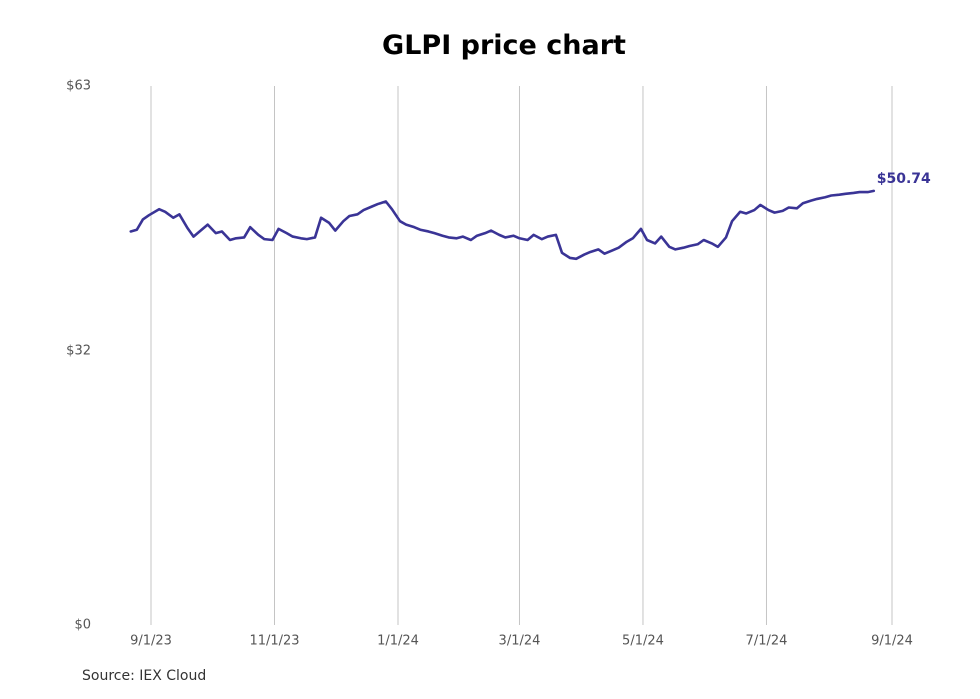 The width and height of the screenshot is (980, 699). Describe the element at coordinates (82, 625) in the screenshot. I see `y-tick-label: $0` at that location.